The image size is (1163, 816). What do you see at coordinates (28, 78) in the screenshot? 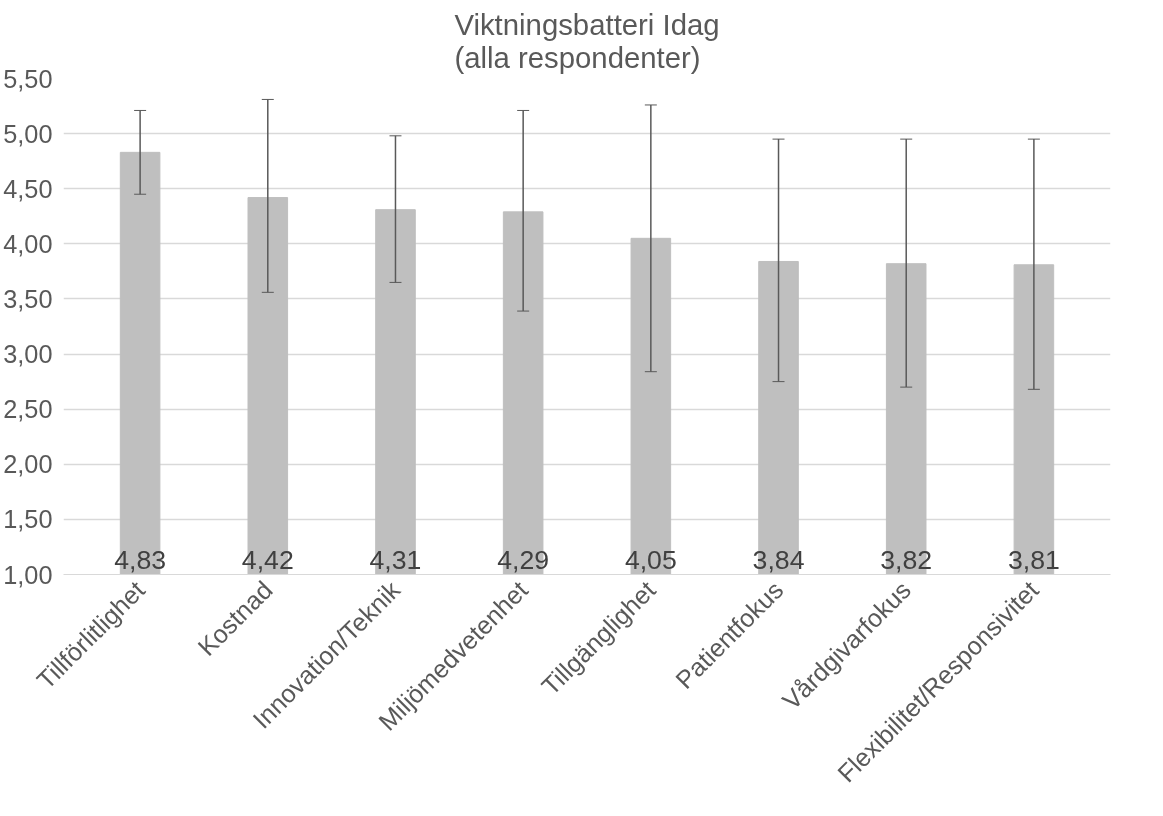
I see `y-tick-label: 5,50` at bounding box center [28, 78].